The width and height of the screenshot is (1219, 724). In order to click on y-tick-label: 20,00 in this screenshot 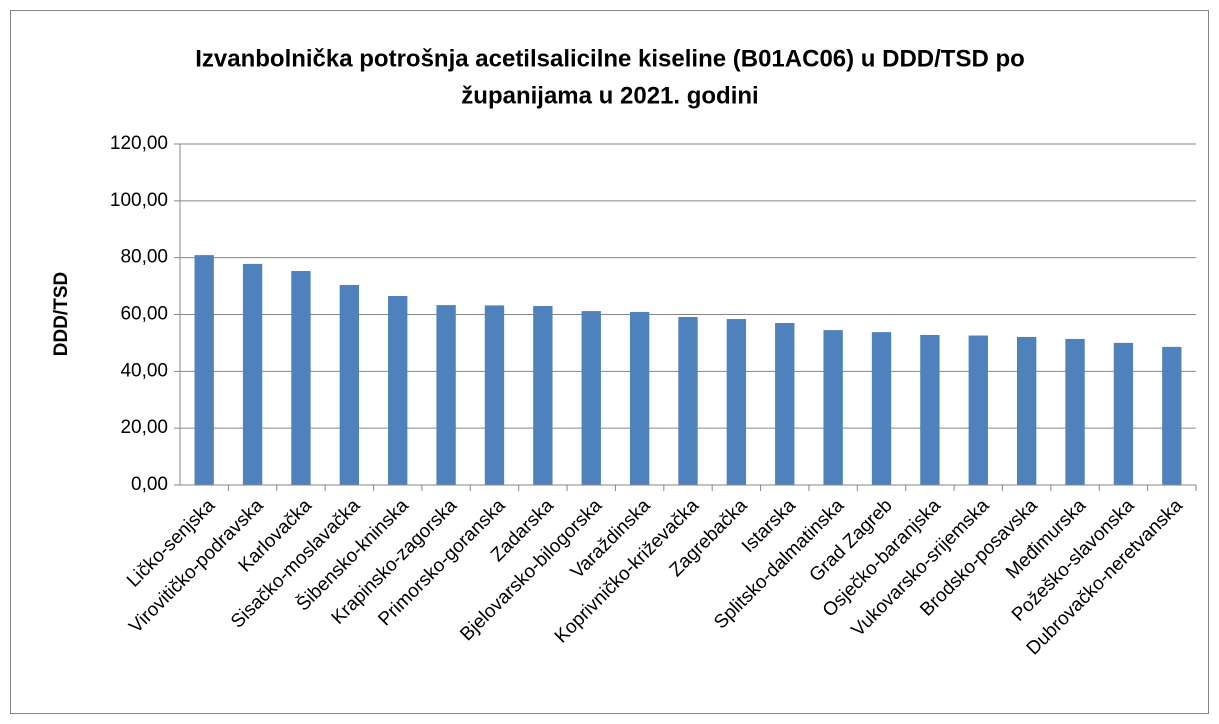, I will do `click(144, 427)`.